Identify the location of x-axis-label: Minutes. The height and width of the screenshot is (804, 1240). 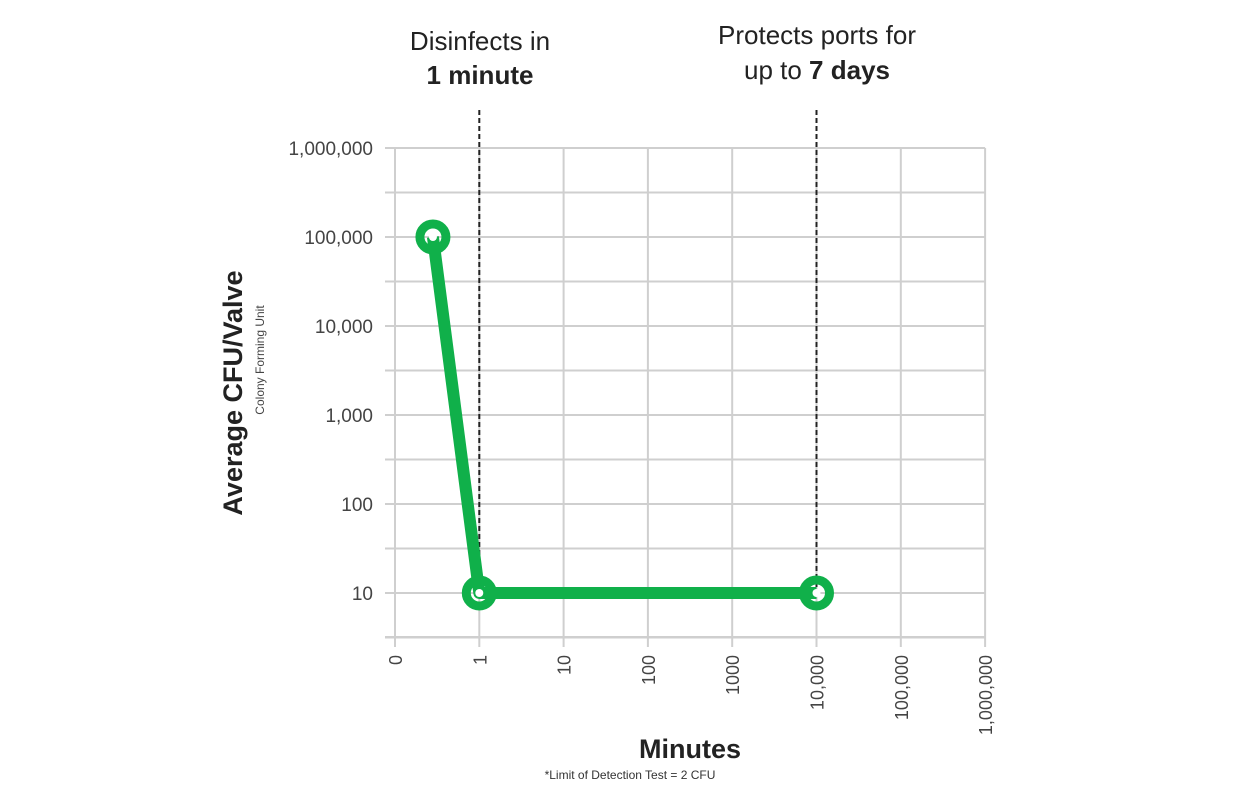
(690, 749).